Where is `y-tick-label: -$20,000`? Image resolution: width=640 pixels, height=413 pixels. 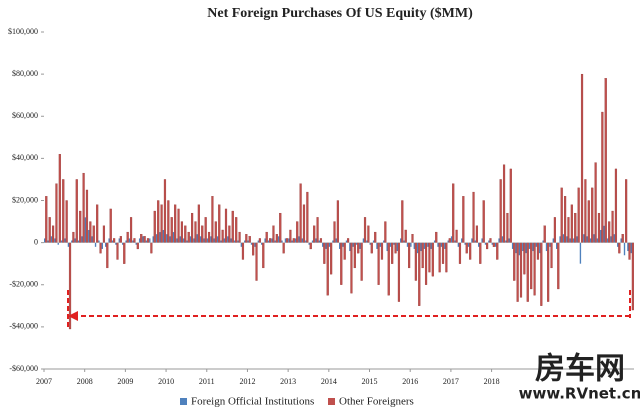
y-tick-label: -$20,000 is located at coordinates (23, 284).